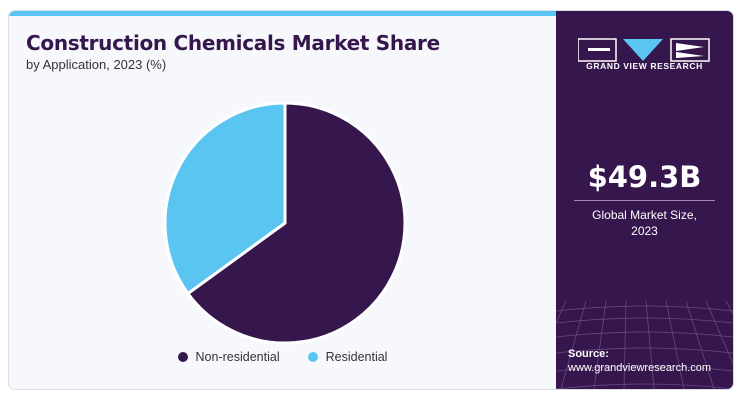 The width and height of the screenshot is (739, 402). I want to click on legend-label: Non-residential, so click(237, 357).